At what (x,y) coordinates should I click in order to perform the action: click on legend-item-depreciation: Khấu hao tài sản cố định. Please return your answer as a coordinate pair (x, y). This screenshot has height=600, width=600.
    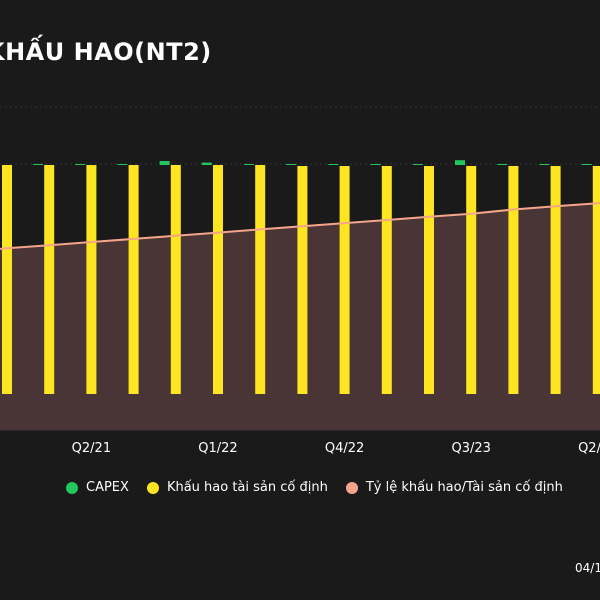
    Looking at the image, I should click on (237, 487).